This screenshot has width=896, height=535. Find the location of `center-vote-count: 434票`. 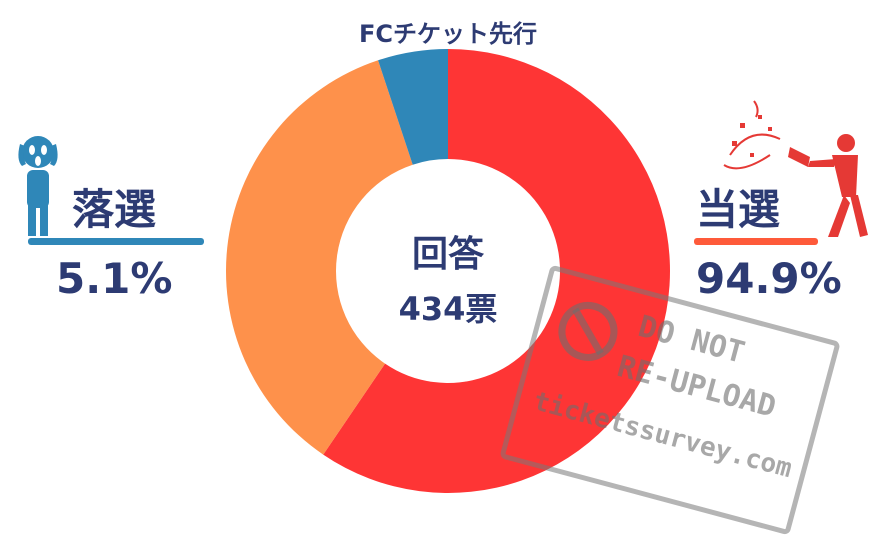

center-vote-count: 434票 is located at coordinates (448, 309).